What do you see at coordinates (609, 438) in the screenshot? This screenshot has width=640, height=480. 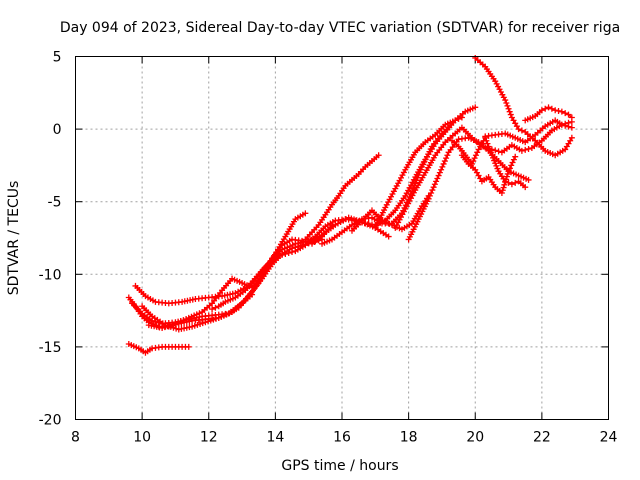 I see `x-tick-label: 24` at bounding box center [609, 438].